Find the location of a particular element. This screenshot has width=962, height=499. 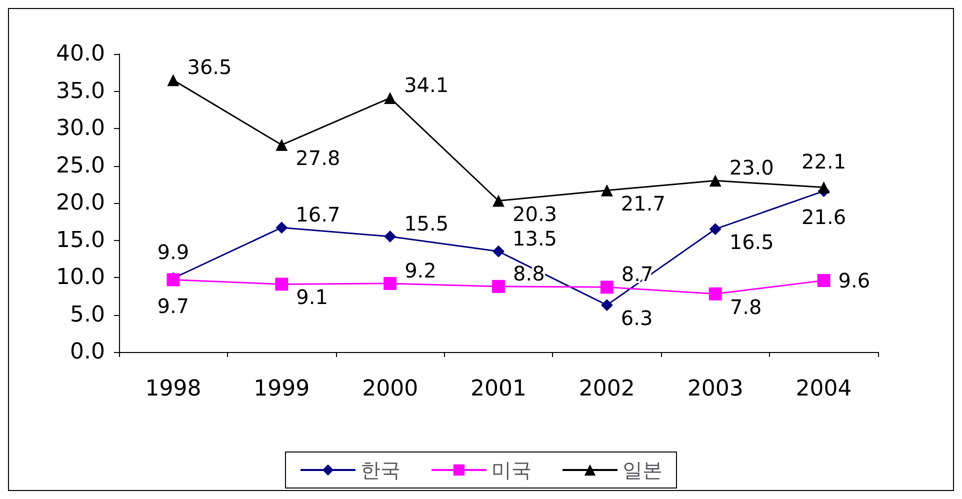

data-label: 20.3 is located at coordinates (535, 214).